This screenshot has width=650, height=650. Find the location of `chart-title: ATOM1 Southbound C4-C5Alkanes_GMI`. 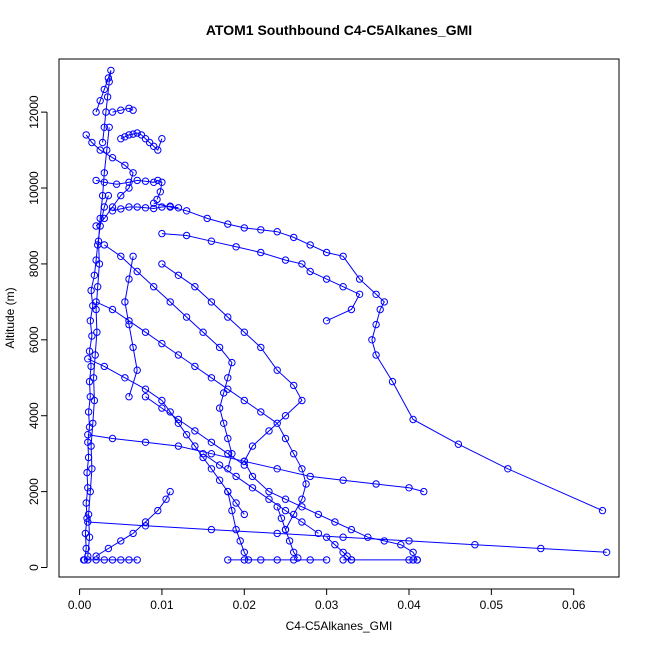

chart-title: ATOM1 Southbound C4-C5Alkanes_GMI is located at coordinates (339, 30).